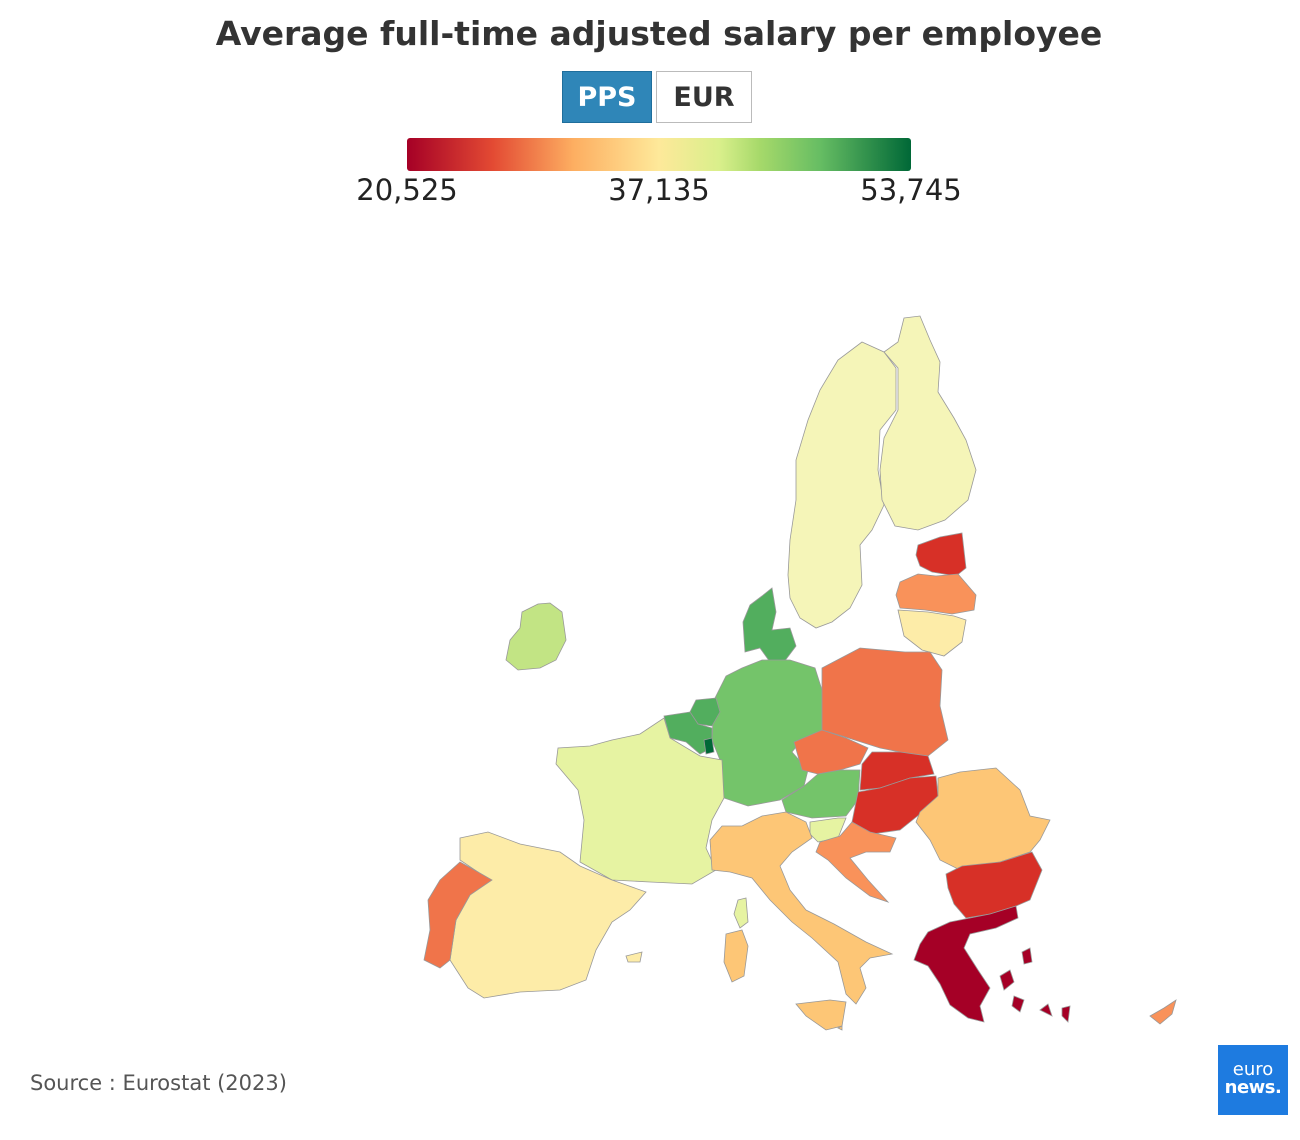 This screenshot has width=1300, height=1140. Describe the element at coordinates (821, 794) in the screenshot. I see `country-austria` at that location.